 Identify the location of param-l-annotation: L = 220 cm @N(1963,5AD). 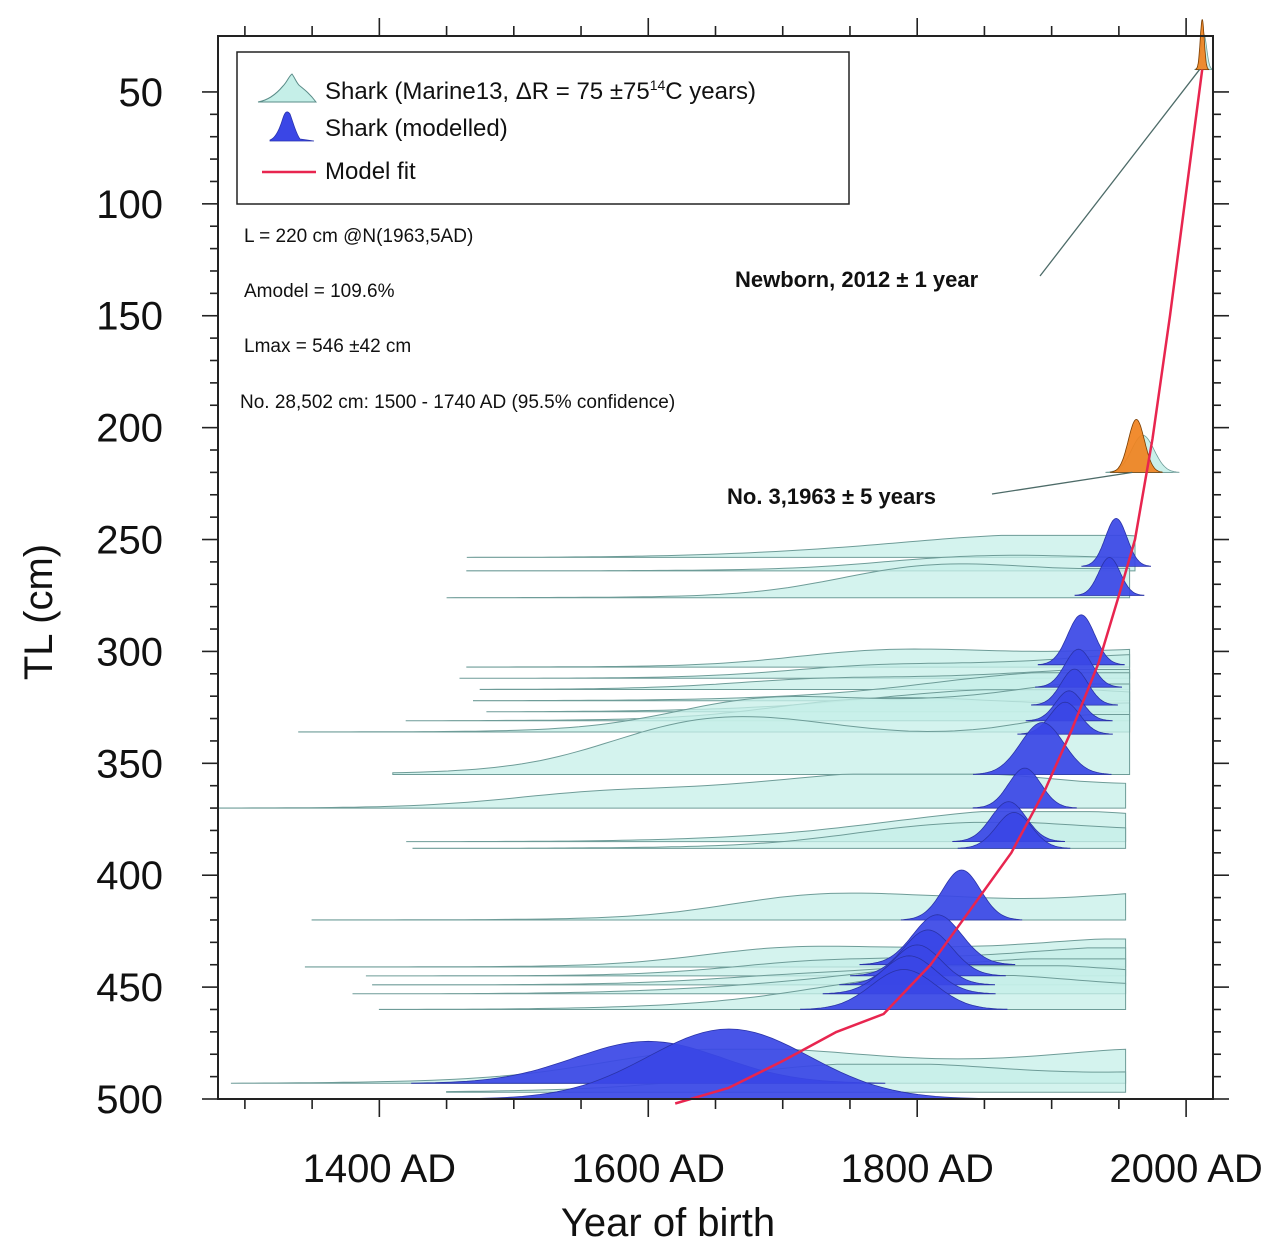
(358, 236).